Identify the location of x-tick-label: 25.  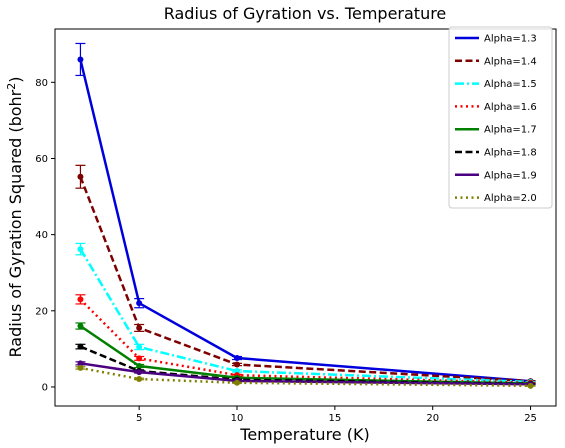
(530, 418).